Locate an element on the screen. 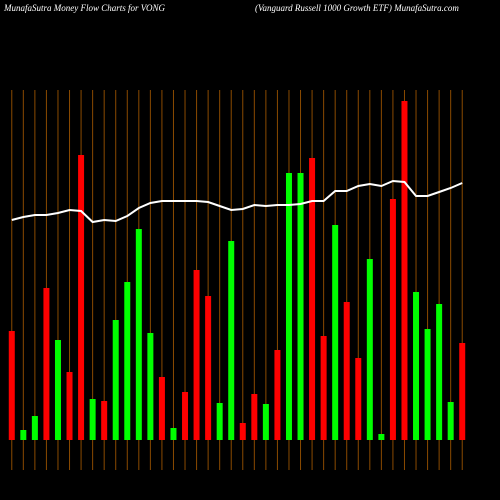  line is located at coordinates (237, 201).